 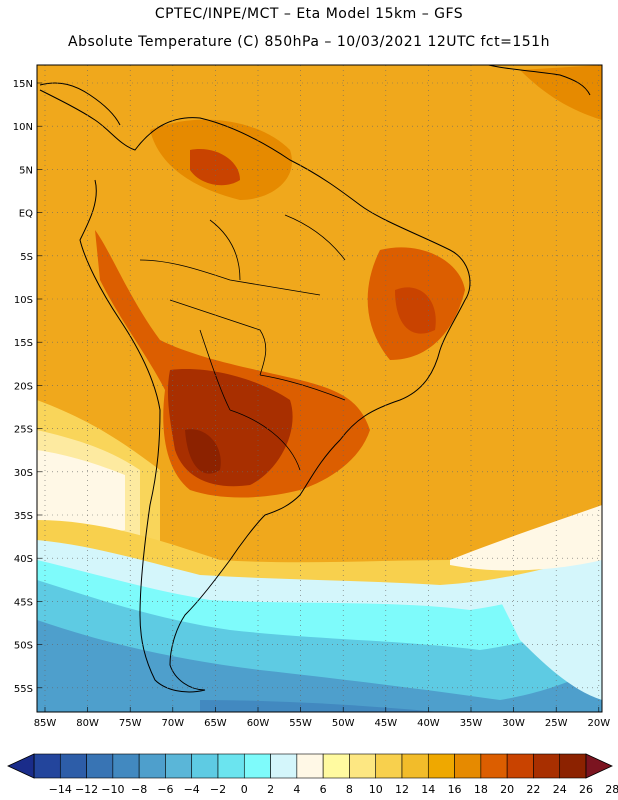 What do you see at coordinates (192, 789) in the screenshot?
I see `legend-label: −4` at bounding box center [192, 789].